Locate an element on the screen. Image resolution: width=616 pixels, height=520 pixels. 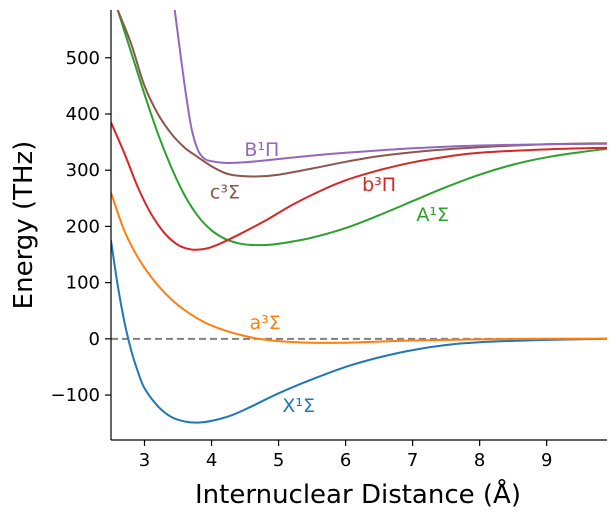
x-tick-label: 6 is located at coordinates (345, 460).